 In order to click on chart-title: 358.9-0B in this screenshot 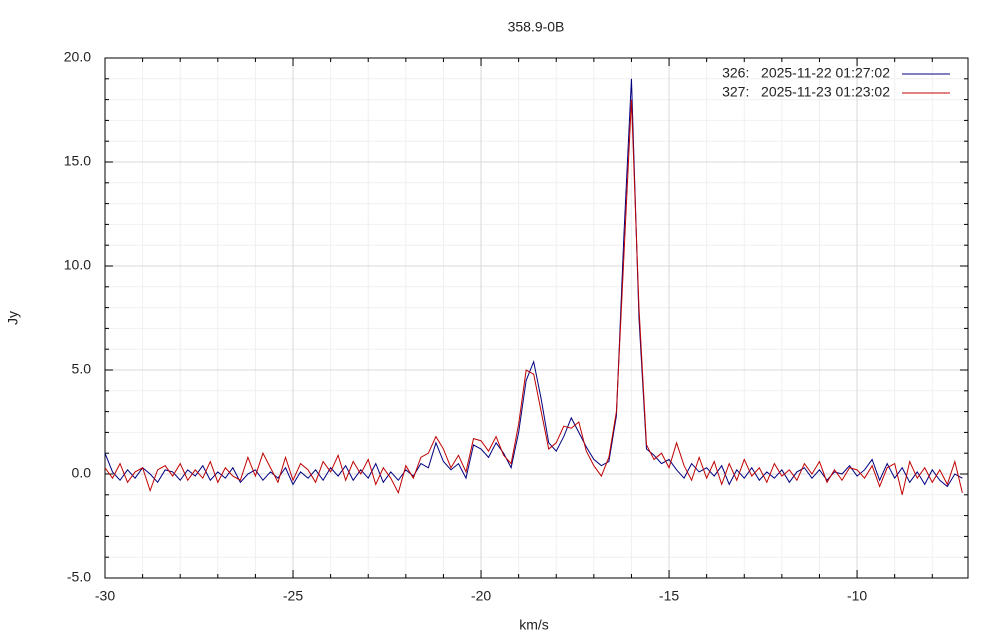, I will do `click(536, 27)`.